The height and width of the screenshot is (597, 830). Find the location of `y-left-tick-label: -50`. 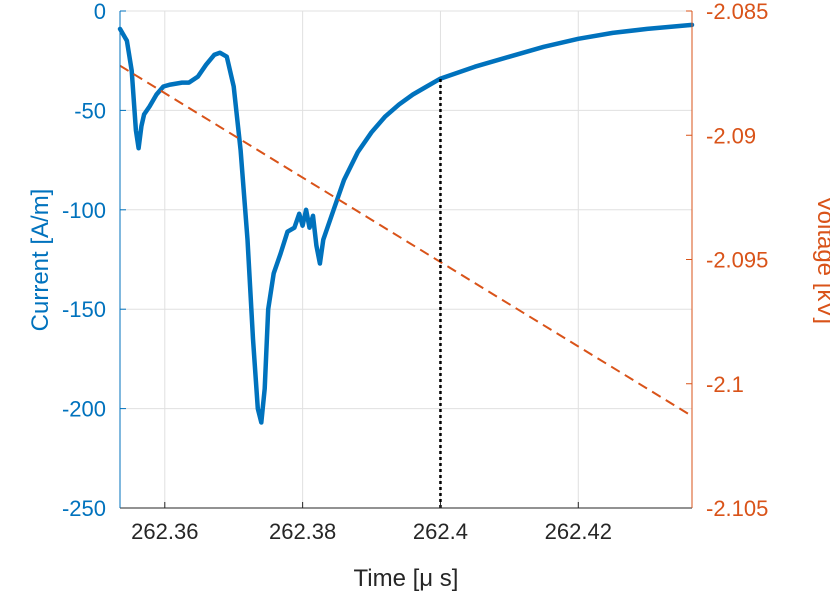

y-left-tick-label: -50 is located at coordinates (90, 110).